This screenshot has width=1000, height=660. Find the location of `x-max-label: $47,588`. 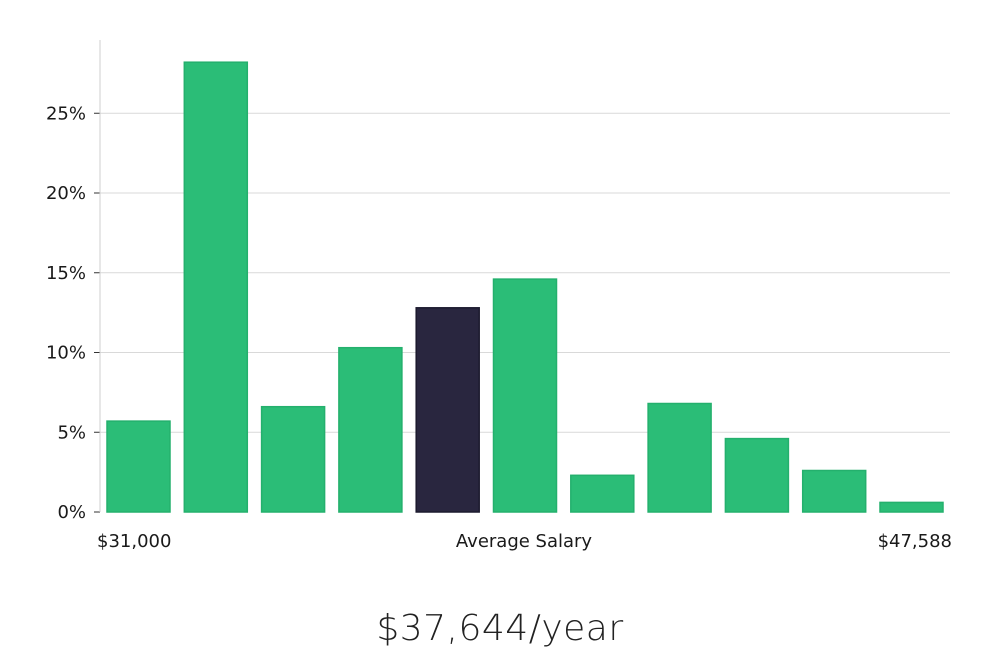

x-max-label: $47,588 is located at coordinates (915, 541).